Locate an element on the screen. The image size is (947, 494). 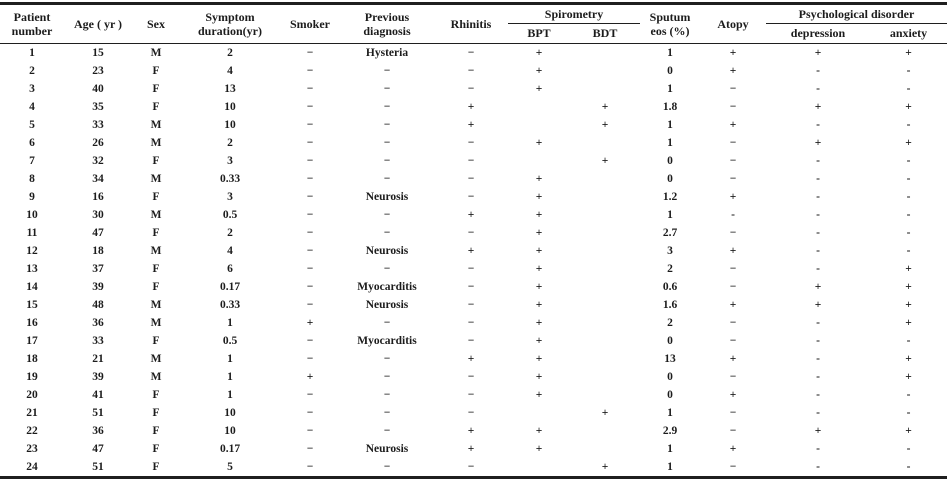
cell-spirometry_bpt is located at coordinates (539, 161).